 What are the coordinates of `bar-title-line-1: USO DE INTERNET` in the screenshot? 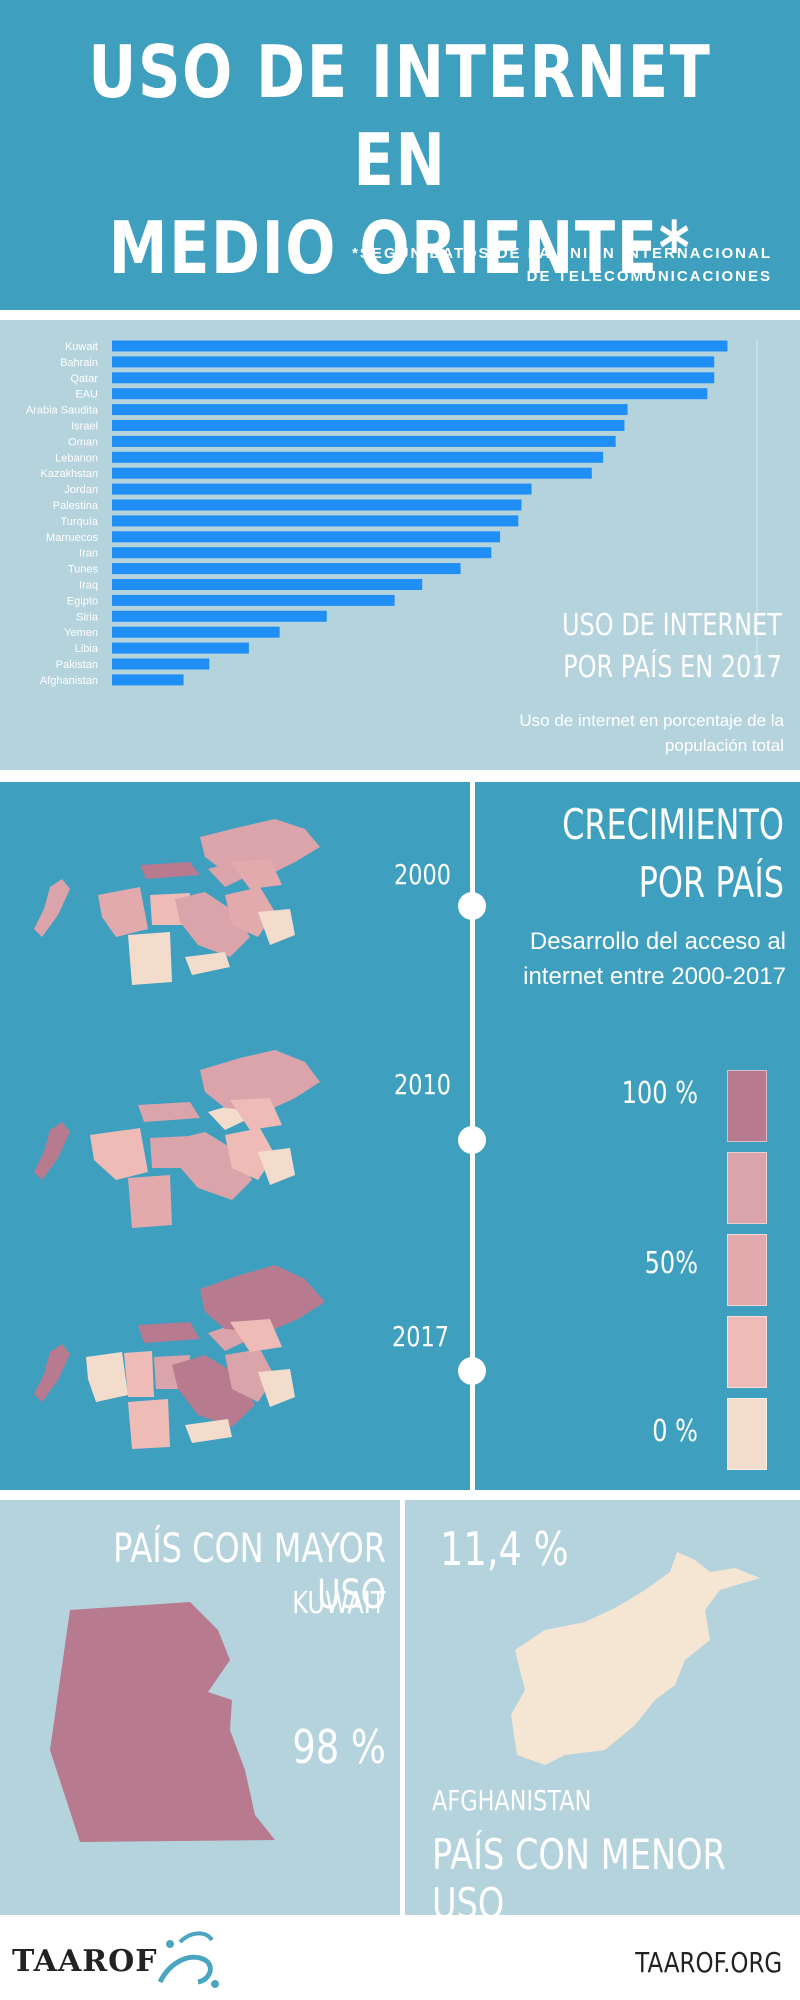 It's located at (672, 625).